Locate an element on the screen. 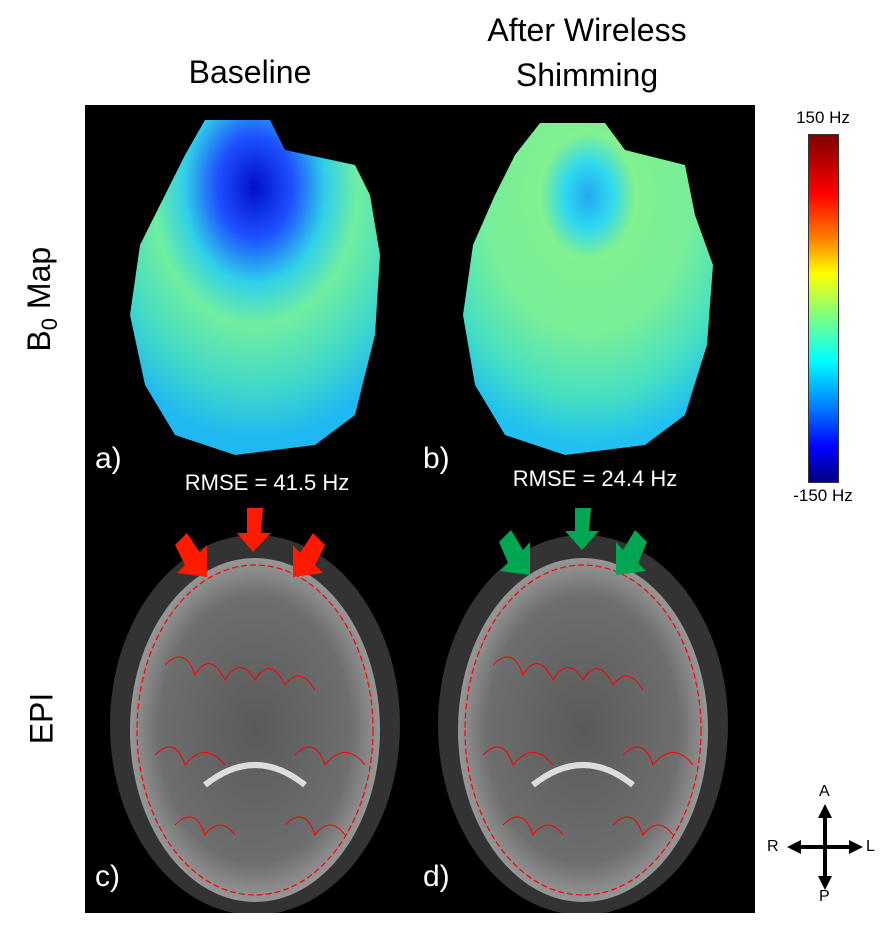  orientation-cross-icon is located at coordinates (825, 847).